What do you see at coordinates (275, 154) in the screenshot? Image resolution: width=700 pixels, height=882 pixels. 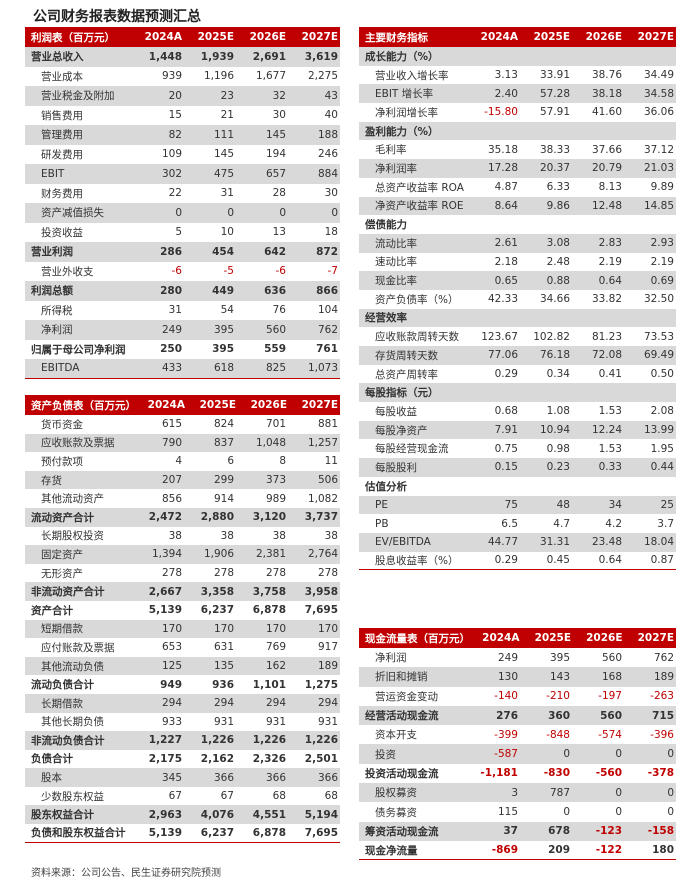 I see `cell-value: 194` at bounding box center [275, 154].